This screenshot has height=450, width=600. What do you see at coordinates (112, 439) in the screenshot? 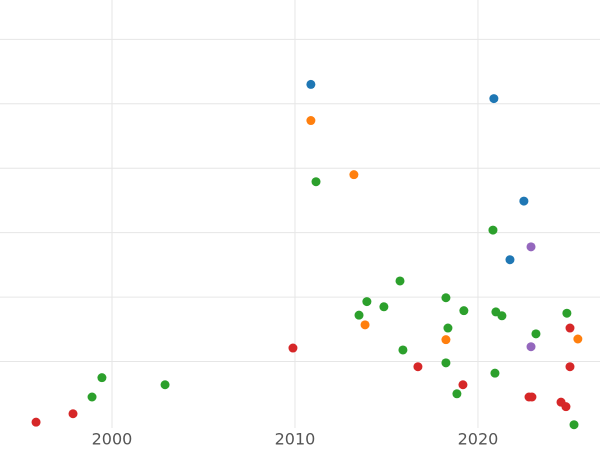
I see `x-tick-label: 2000` at bounding box center [112, 439].